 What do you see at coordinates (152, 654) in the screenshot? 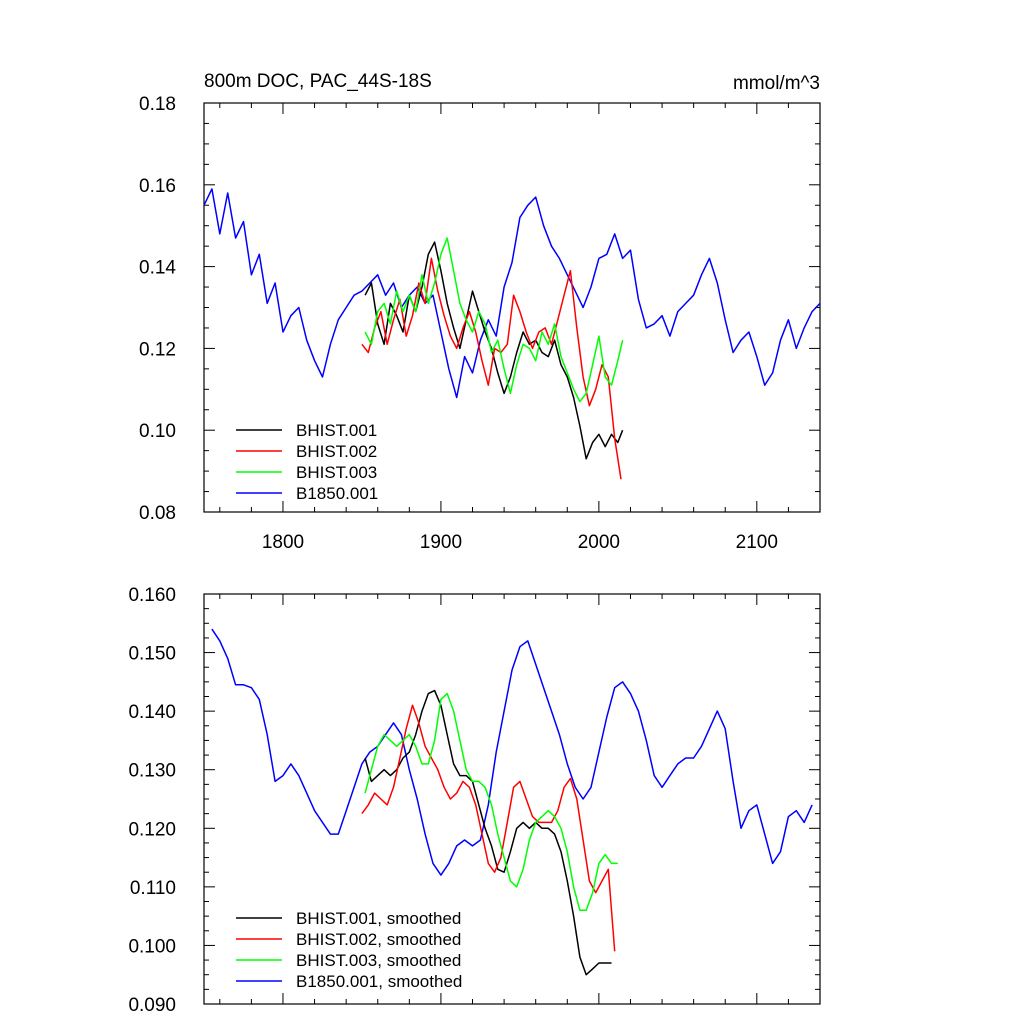
I see `y-tick-label: 0.150` at bounding box center [152, 654].